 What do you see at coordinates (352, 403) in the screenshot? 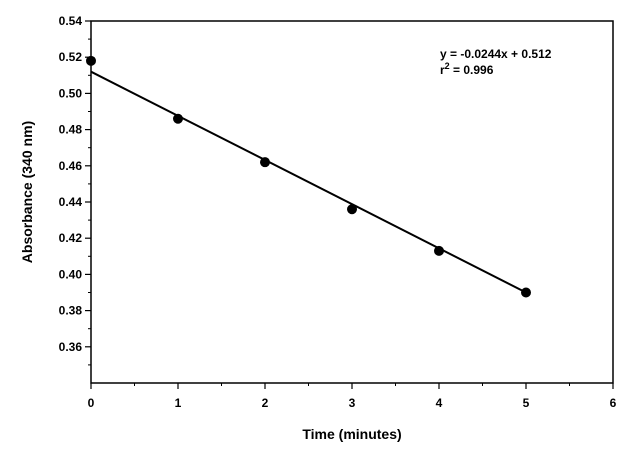
I see `x-tick-label: 3` at bounding box center [352, 403].